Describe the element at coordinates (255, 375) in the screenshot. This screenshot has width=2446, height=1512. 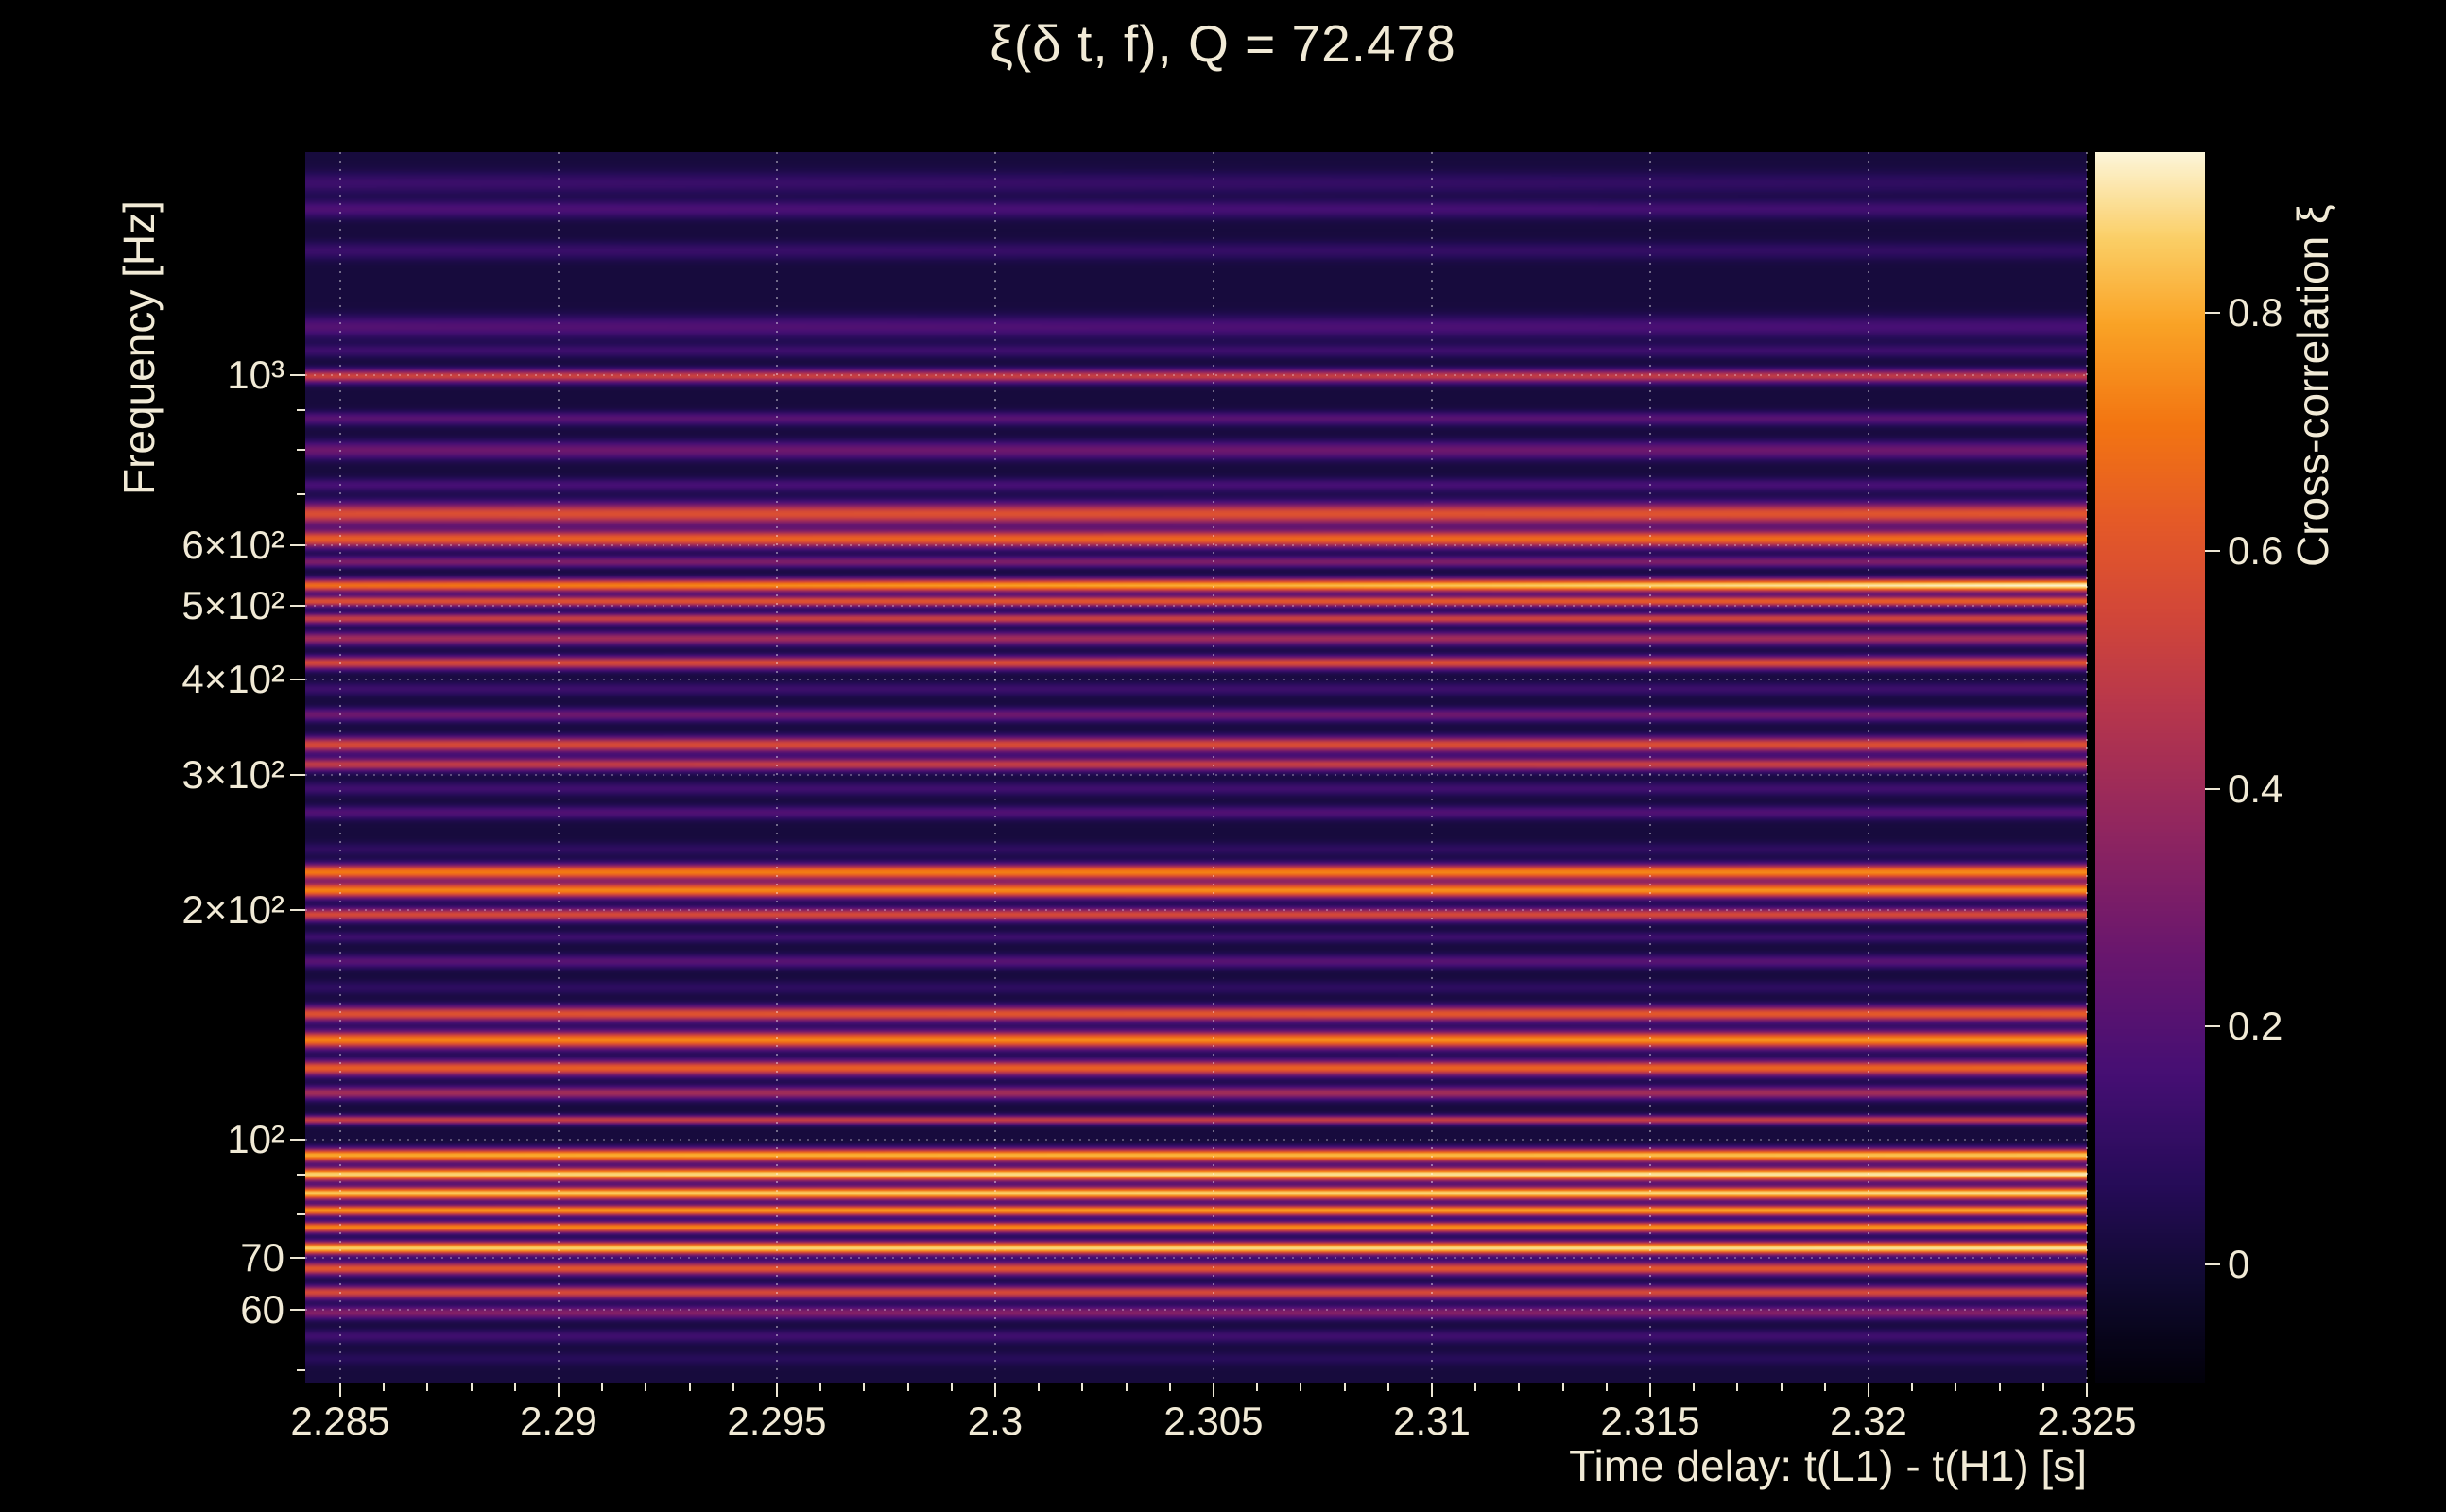
I see `y-tick-label: 10³` at that location.